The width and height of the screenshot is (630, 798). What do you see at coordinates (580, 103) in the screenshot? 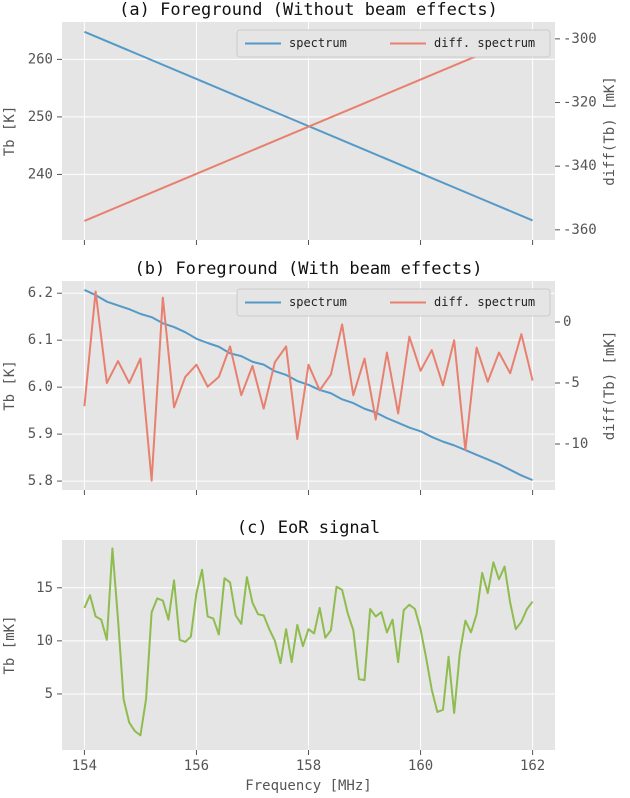
I see `y2-tick-label: -320` at bounding box center [580, 103].